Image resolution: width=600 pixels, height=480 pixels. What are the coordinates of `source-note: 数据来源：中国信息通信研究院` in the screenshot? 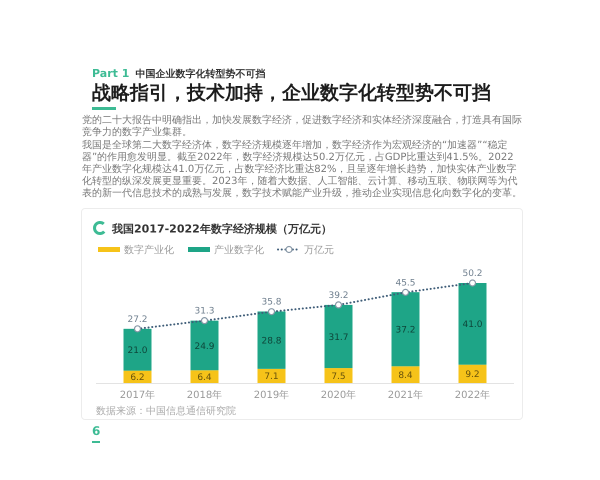 It's located at (166, 411).